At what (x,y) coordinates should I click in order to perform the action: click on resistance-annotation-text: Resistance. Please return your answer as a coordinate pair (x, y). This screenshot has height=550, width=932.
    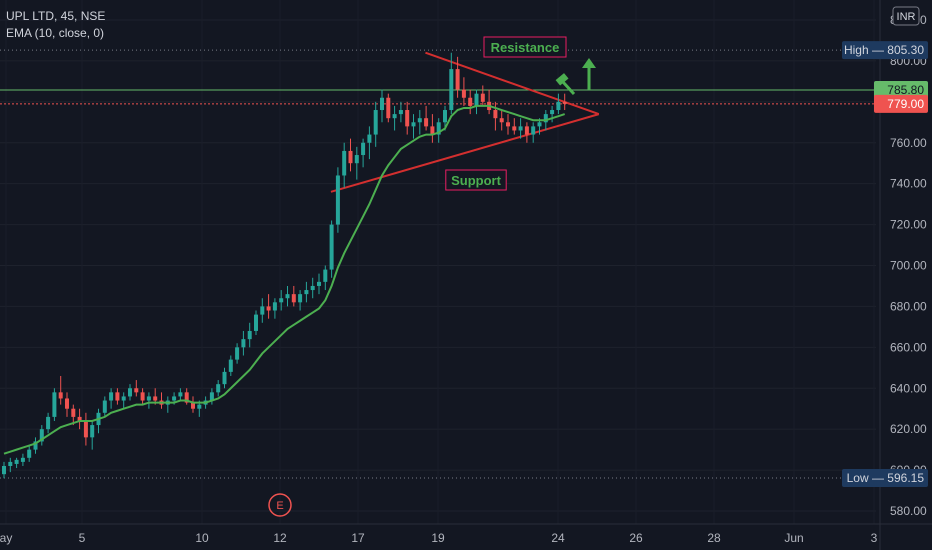
    Looking at the image, I should click on (525, 47).